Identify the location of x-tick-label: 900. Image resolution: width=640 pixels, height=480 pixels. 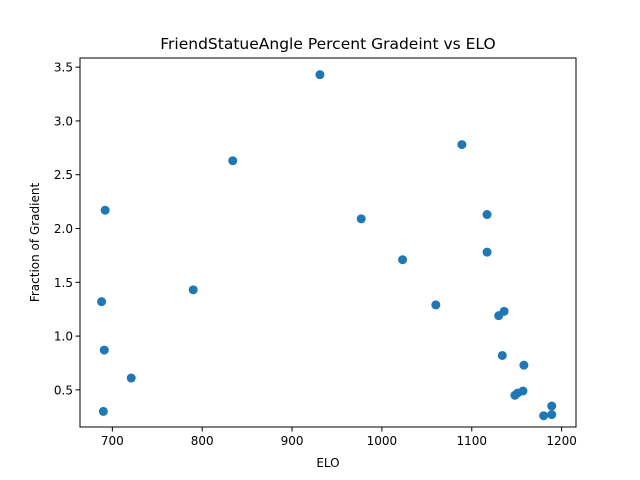
(292, 441).